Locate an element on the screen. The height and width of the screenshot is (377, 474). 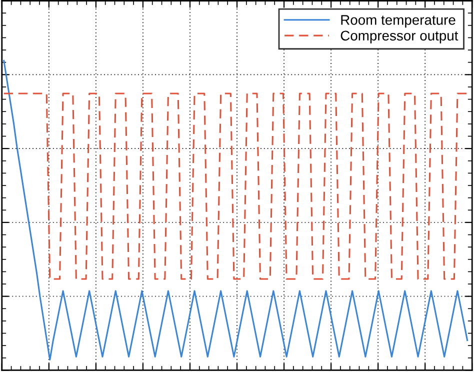
legend-label: Room temperature is located at coordinates (398, 21).